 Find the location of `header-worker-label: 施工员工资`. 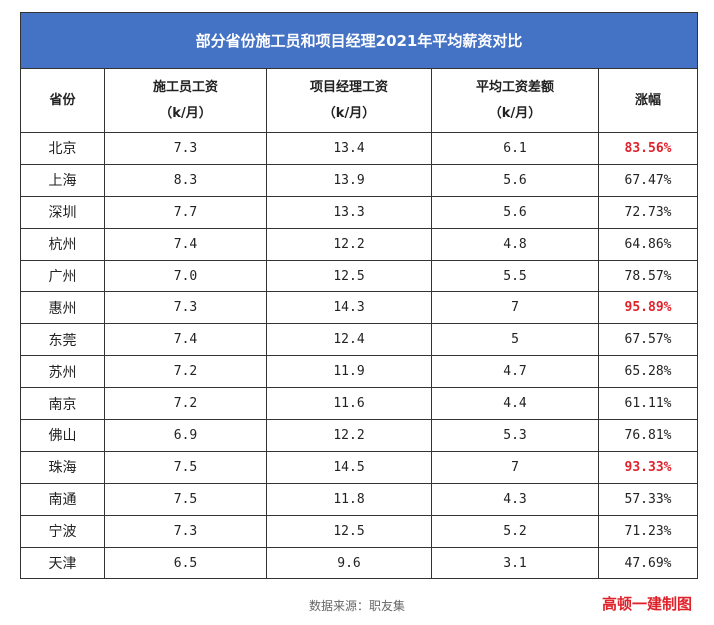

header-worker-label: 施工员工资 is located at coordinates (185, 87).